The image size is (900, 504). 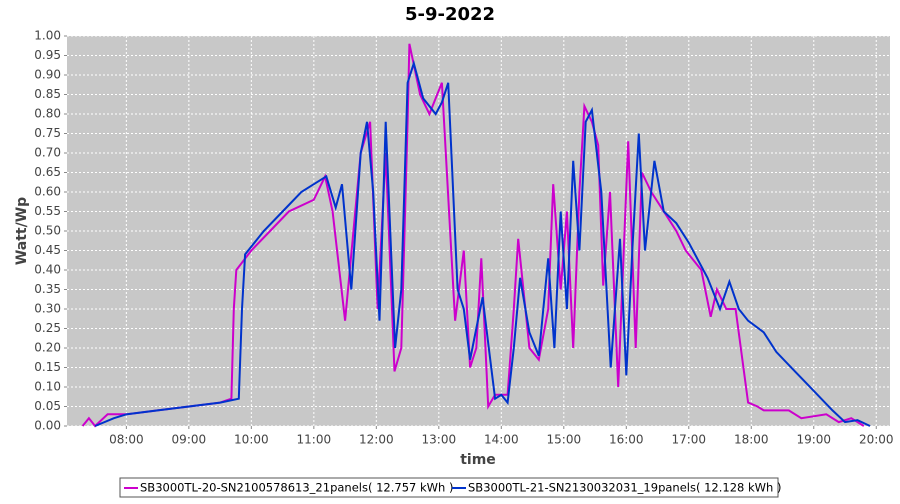 What do you see at coordinates (47, 153) in the screenshot?
I see `y-tick-label: 0.70` at bounding box center [47, 153].